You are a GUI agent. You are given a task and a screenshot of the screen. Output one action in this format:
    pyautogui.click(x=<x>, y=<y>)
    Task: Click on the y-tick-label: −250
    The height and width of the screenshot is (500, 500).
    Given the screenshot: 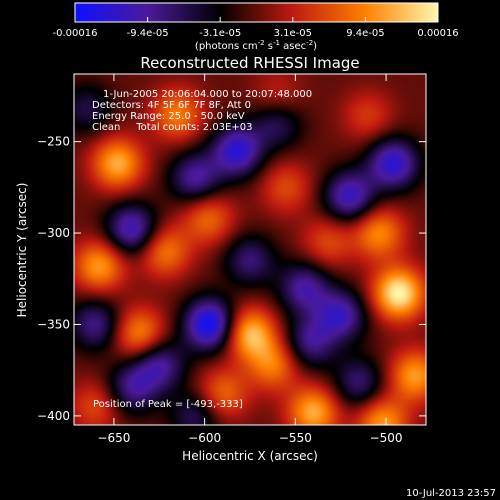 What is the action you would take?
    pyautogui.click(x=53, y=142)
    